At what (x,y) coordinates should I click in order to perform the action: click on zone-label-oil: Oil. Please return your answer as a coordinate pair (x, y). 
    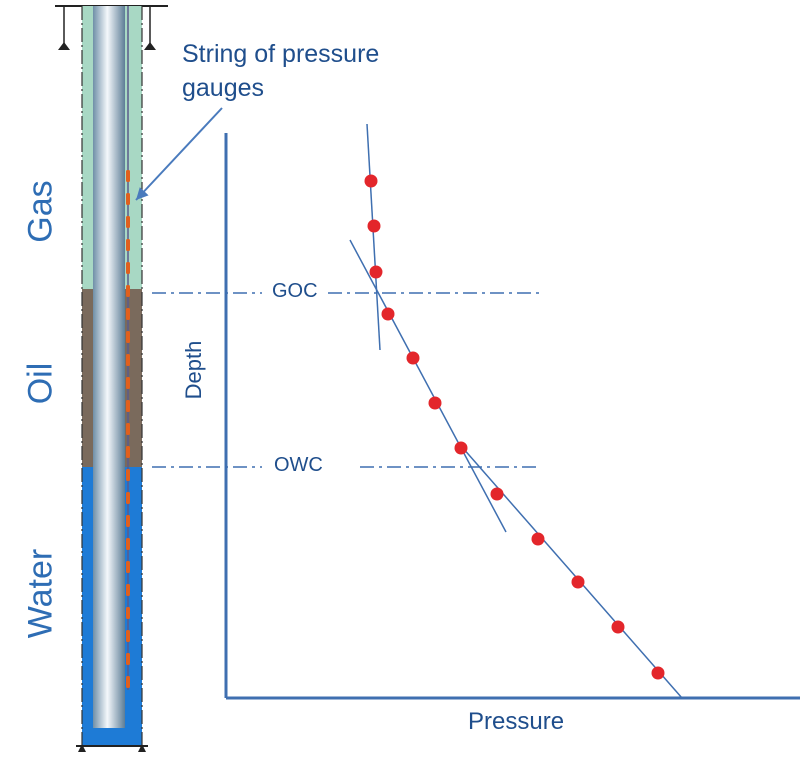
    Looking at the image, I should click on (40, 383).